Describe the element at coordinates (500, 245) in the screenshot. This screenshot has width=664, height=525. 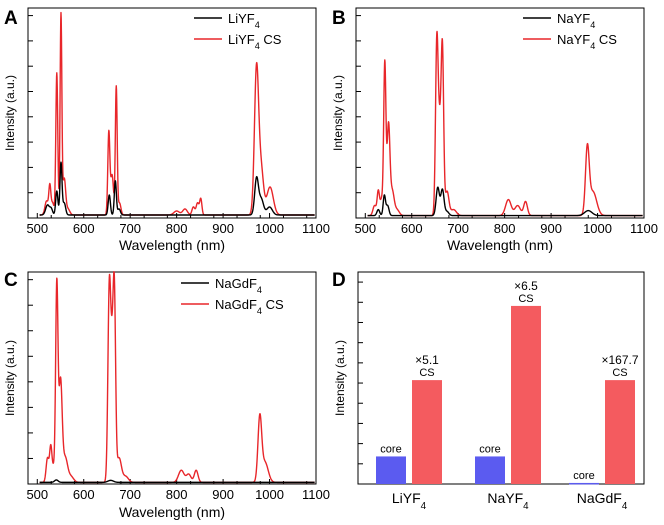
I see `x-axis-label-b: Wavelength (nm)` at that location.